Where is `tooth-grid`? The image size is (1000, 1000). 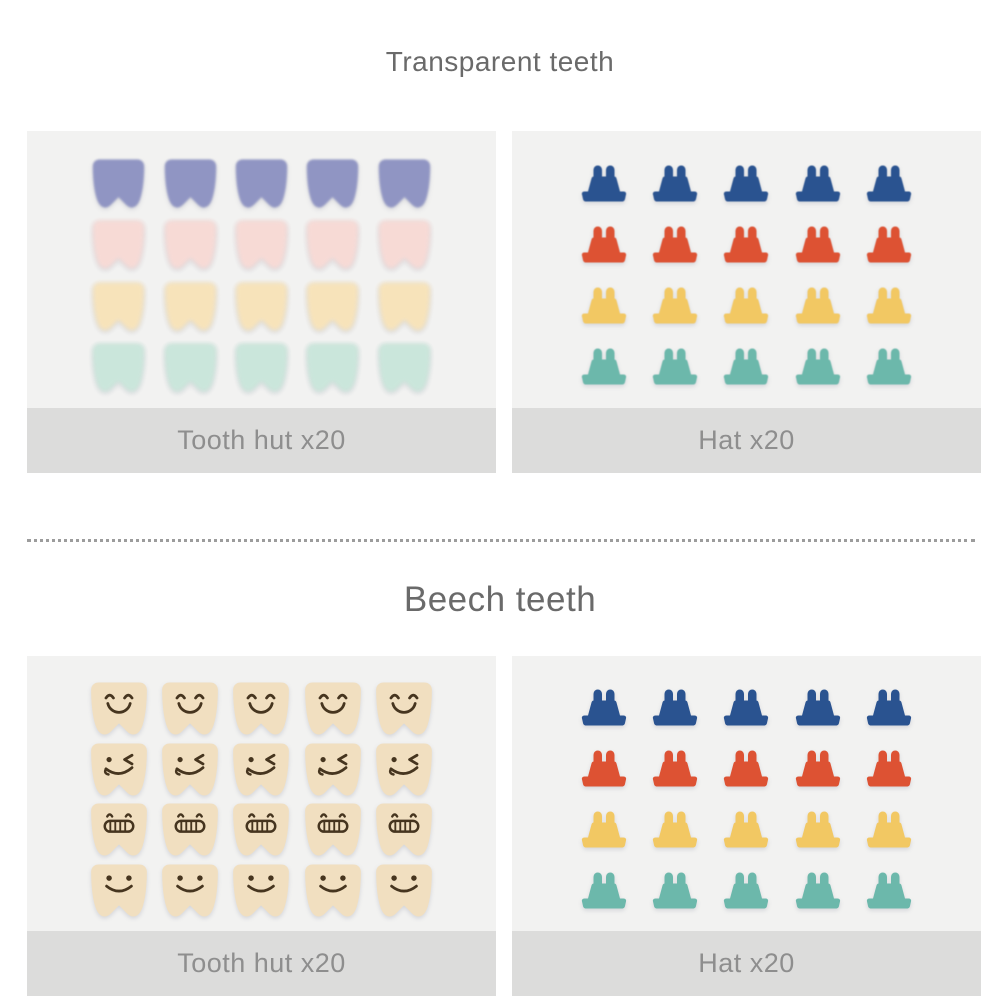
tooth-grid is located at coordinates (261, 269).